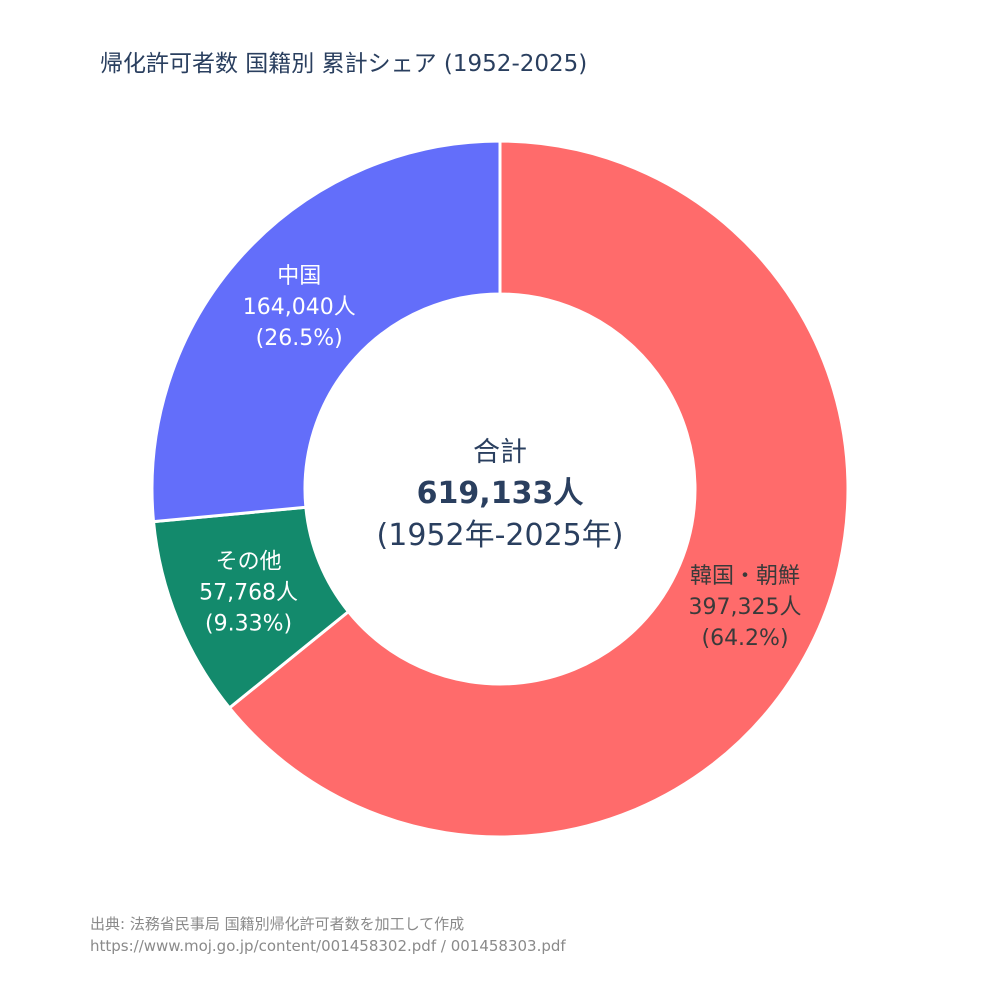 The height and width of the screenshot is (1000, 1000). Describe the element at coordinates (500, 452) in the screenshot. I see `center-title: 合計` at that location.